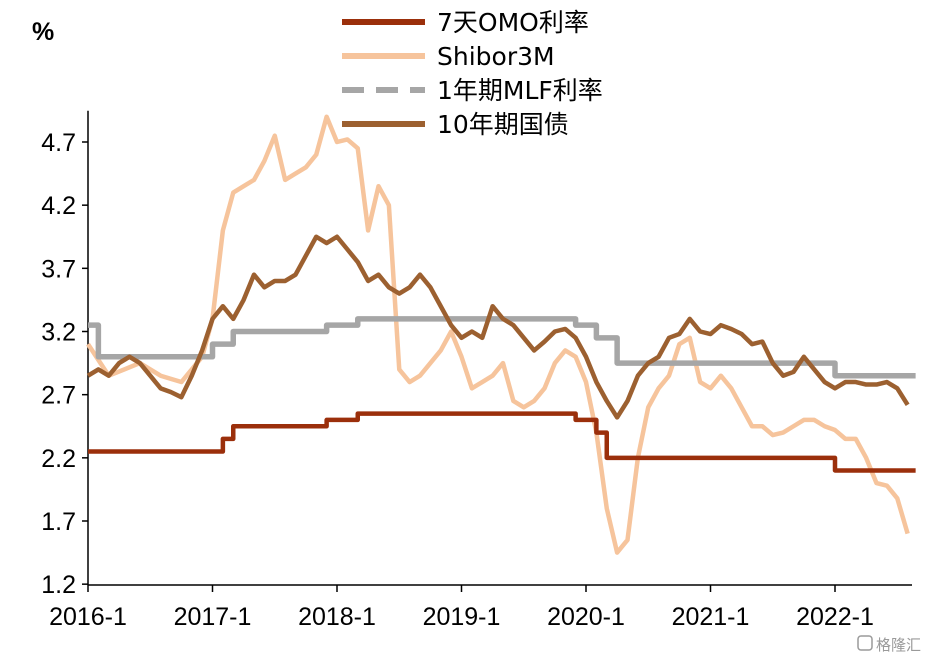 This screenshot has width=931, height=661. I want to click on legend-label-0: 7天OMO利率, so click(513, 22).